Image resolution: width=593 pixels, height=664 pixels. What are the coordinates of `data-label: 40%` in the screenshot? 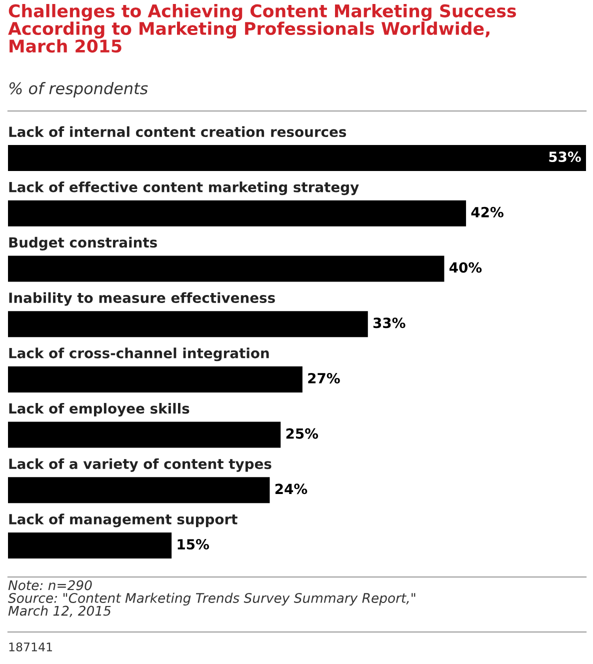 It's located at (465, 267).